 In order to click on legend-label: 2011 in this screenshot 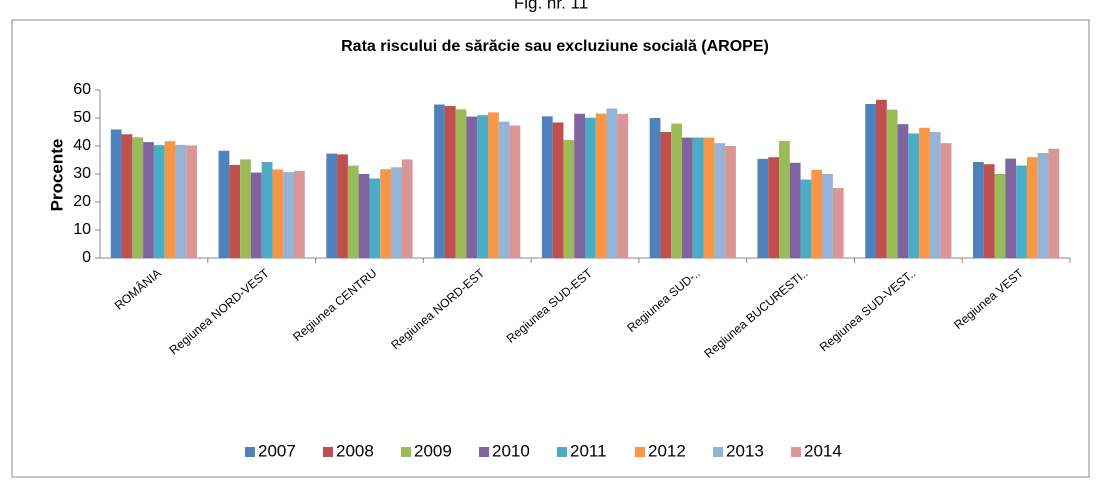, I will do `click(588, 450)`.